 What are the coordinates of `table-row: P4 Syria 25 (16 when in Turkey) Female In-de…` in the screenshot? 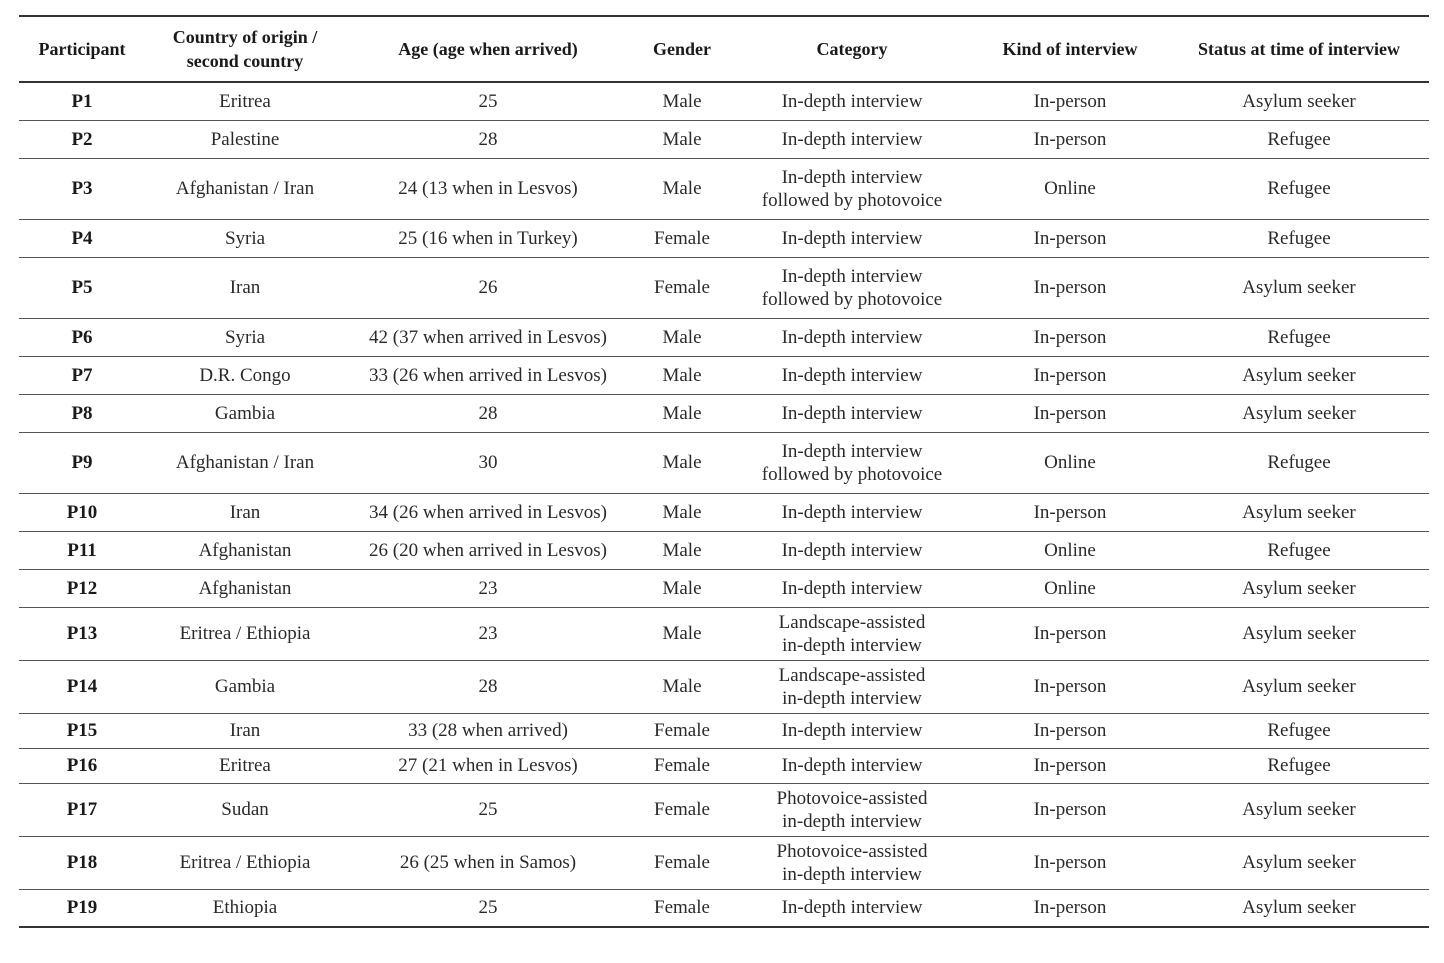 It's located at (724, 238).